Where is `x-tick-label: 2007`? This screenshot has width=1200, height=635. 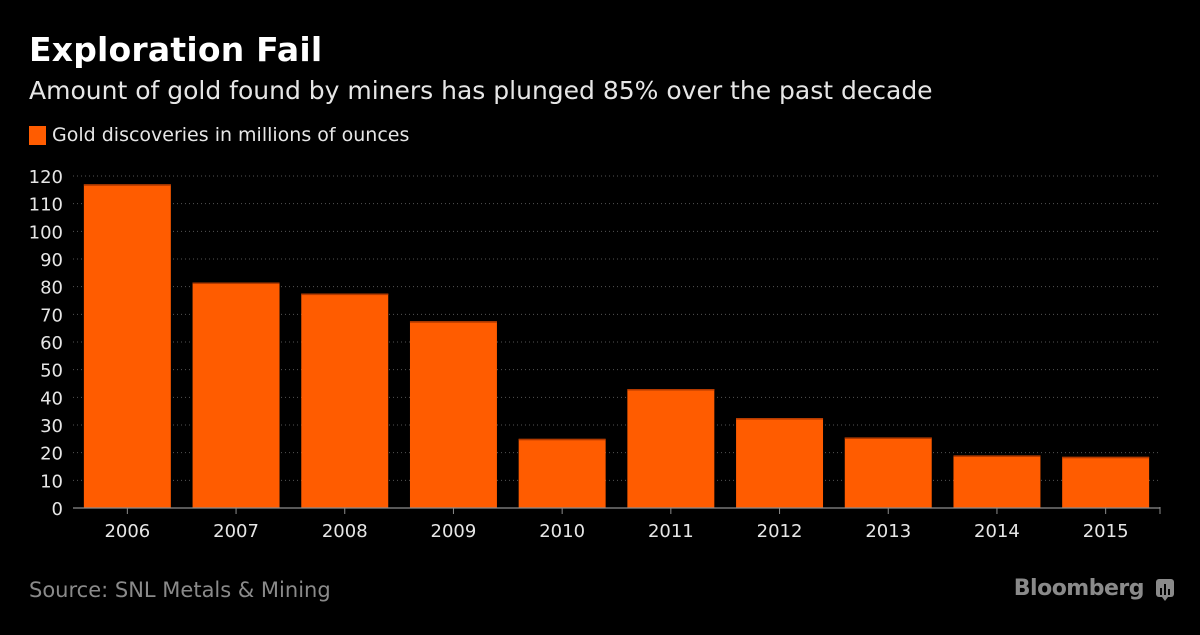 x-tick-label: 2007 is located at coordinates (236, 531).